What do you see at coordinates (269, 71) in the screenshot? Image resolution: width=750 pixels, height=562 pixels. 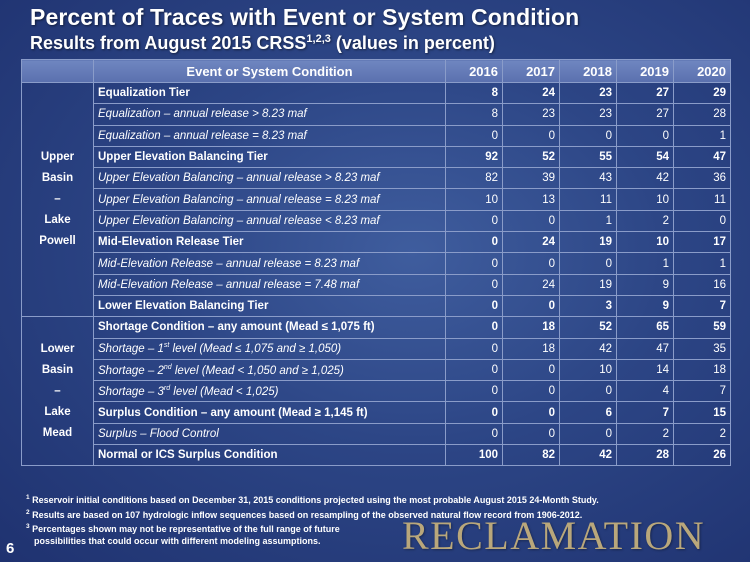 I see `header-condition: Event or System Condition` at bounding box center [269, 71].